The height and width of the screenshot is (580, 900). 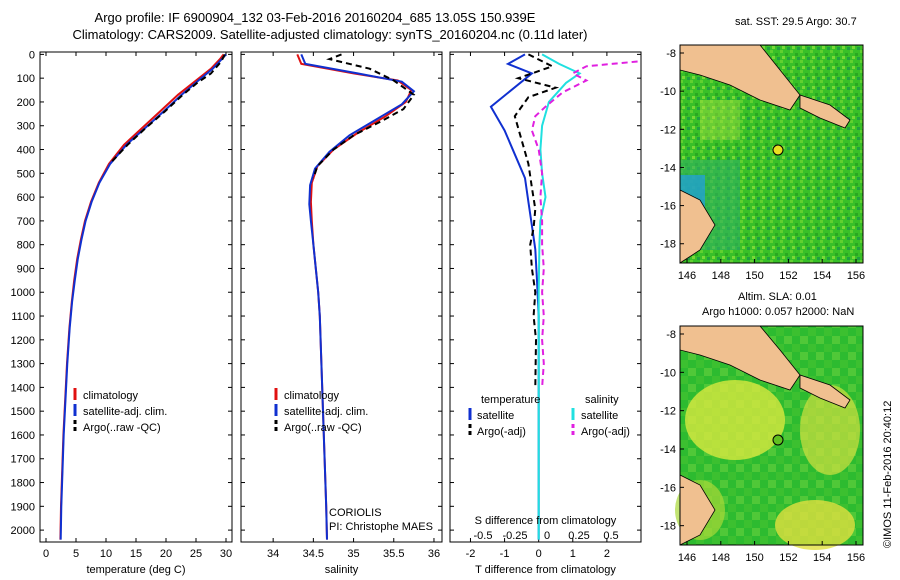 I want to click on sst-lon-label: 148, so click(x=721, y=276).